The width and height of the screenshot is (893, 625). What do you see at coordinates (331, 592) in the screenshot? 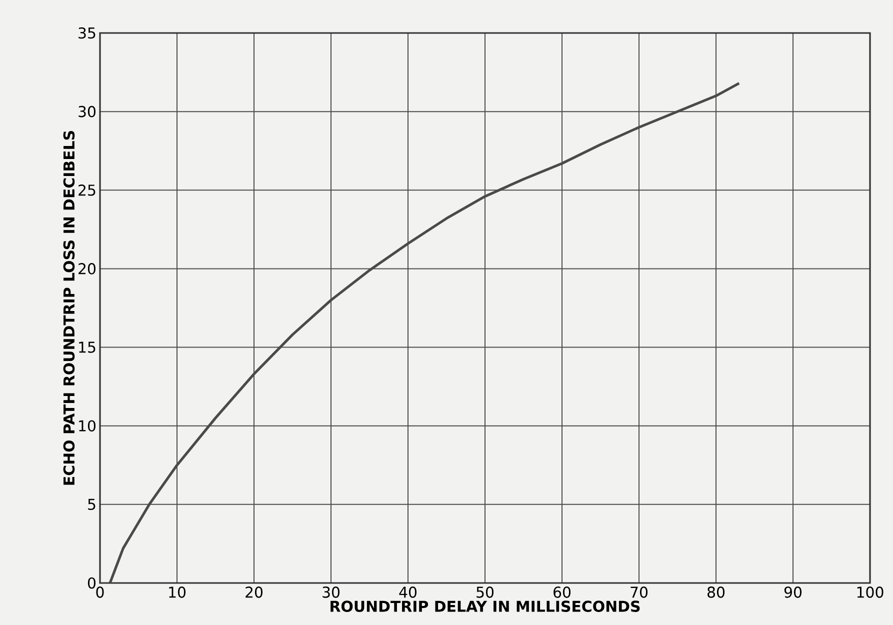
I see `x-tick-label: 30` at bounding box center [331, 592].